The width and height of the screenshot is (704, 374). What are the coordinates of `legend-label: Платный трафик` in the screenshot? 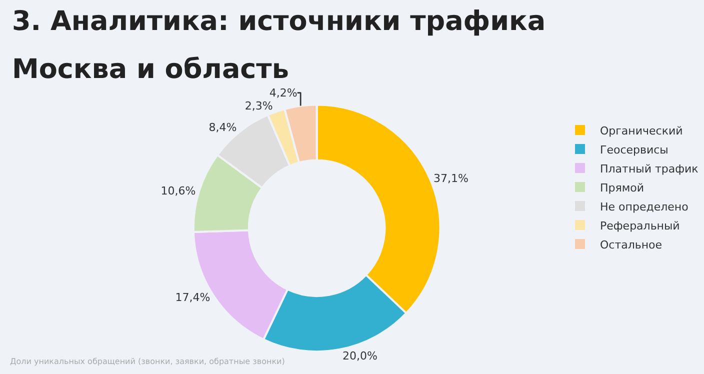 It's located at (649, 169).